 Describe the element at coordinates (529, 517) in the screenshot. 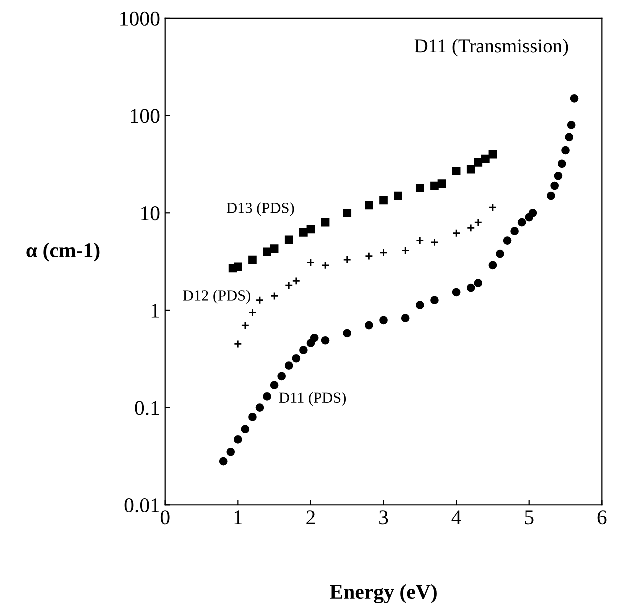

I see `x-tick-label: 5` at that location.